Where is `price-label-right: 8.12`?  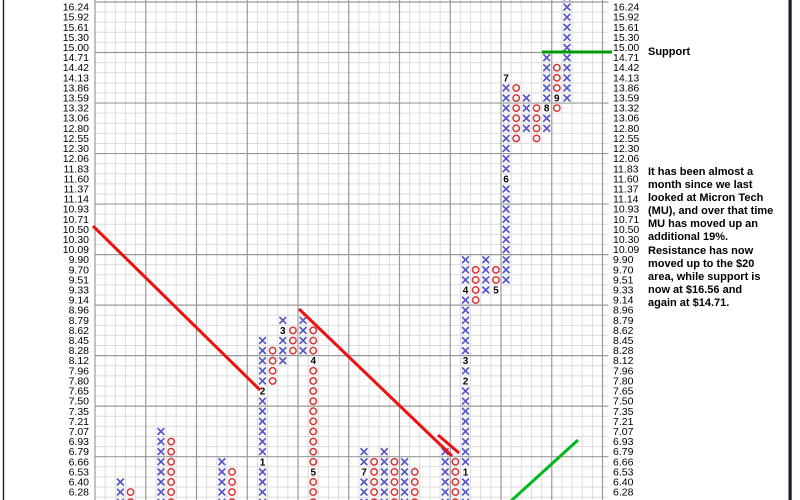 price-label-right: 8.12 is located at coordinates (623, 361).